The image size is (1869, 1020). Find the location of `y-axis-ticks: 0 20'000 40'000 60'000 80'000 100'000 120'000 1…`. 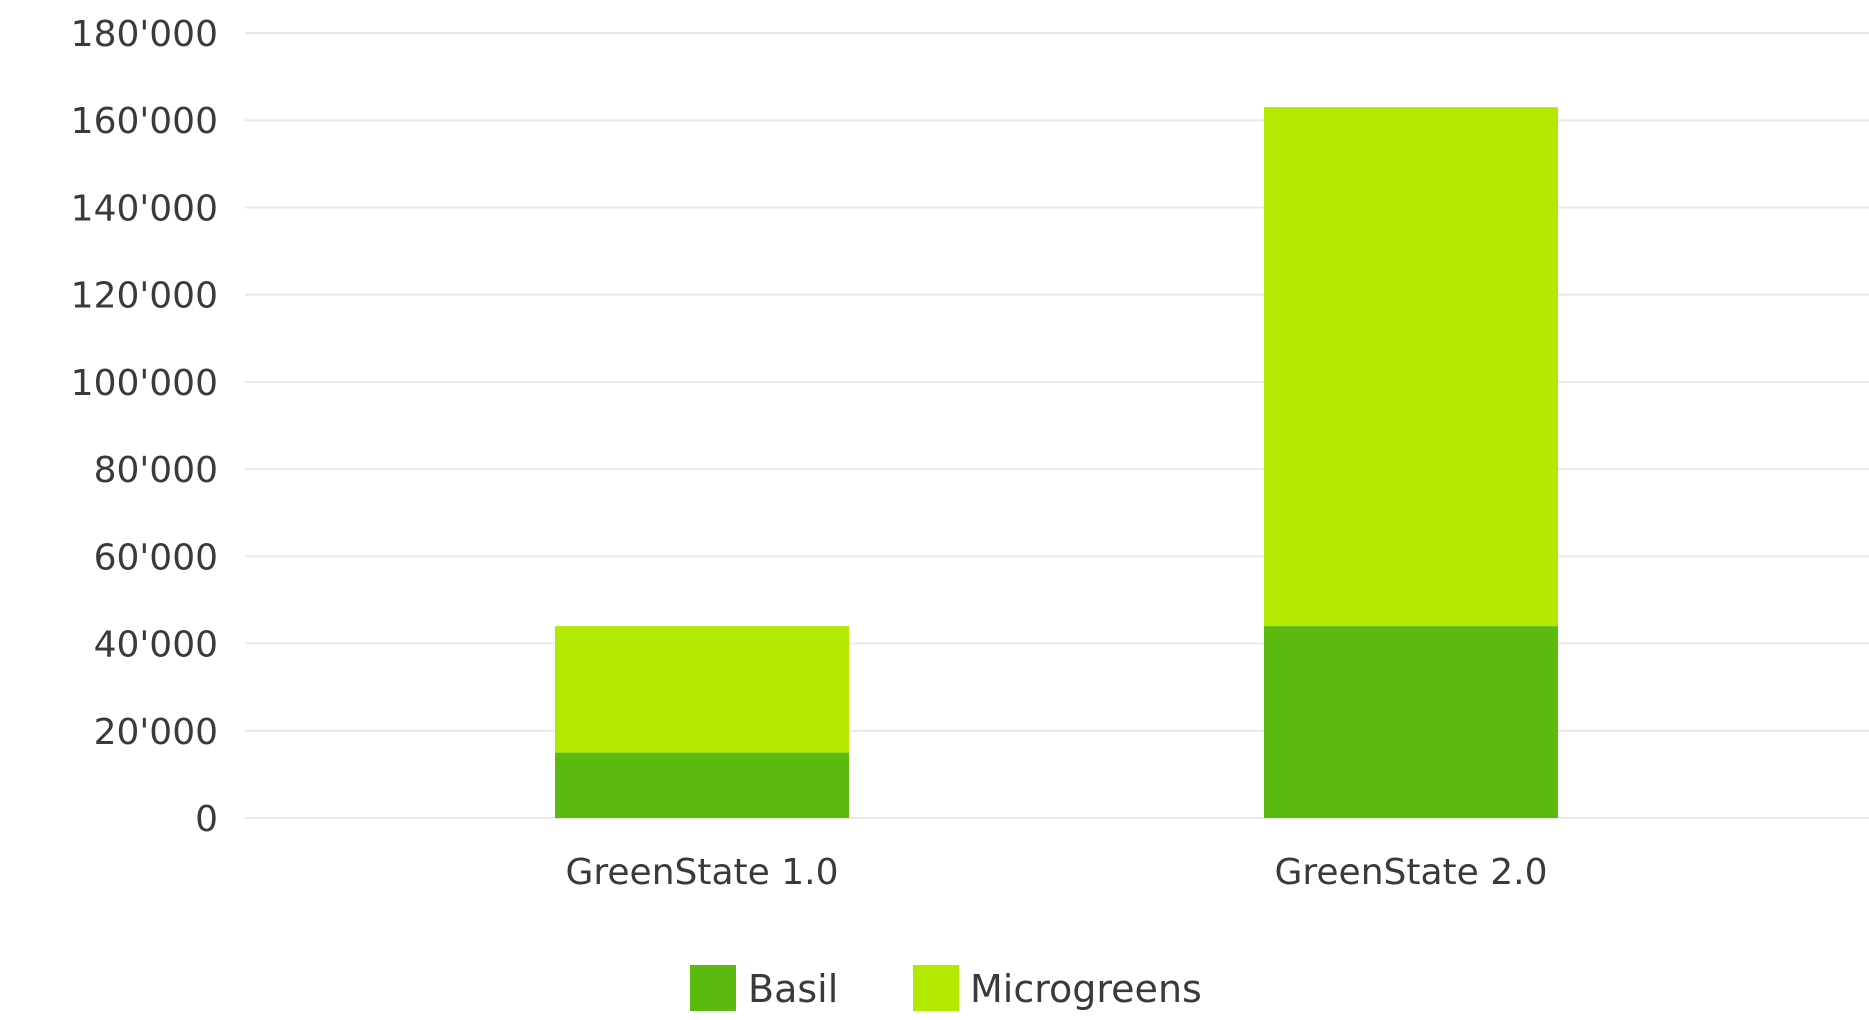

y-axis-ticks: 0 20'000 40'000 60'000 80'000 100'000 120'000 1… is located at coordinates (144, 427).